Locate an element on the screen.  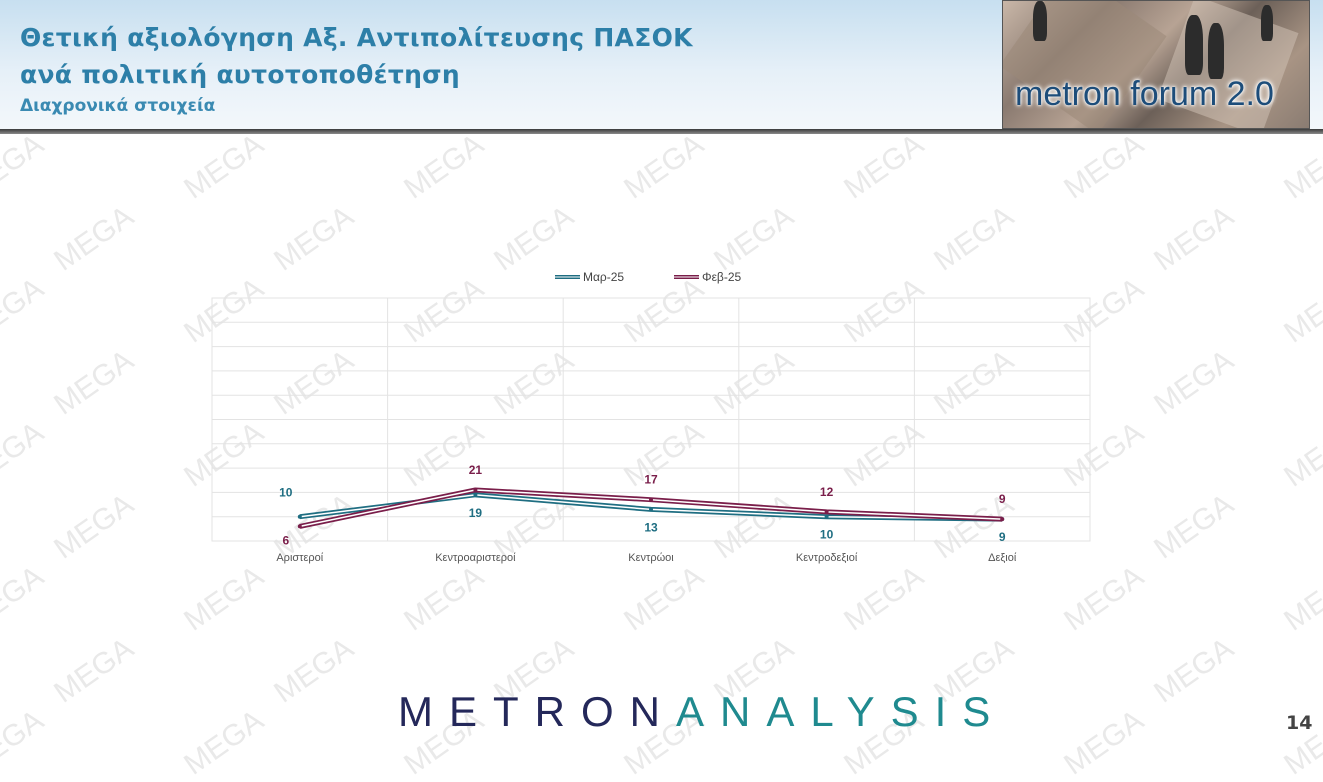
x-tick-label: Δεξιοί is located at coordinates (1002, 558).